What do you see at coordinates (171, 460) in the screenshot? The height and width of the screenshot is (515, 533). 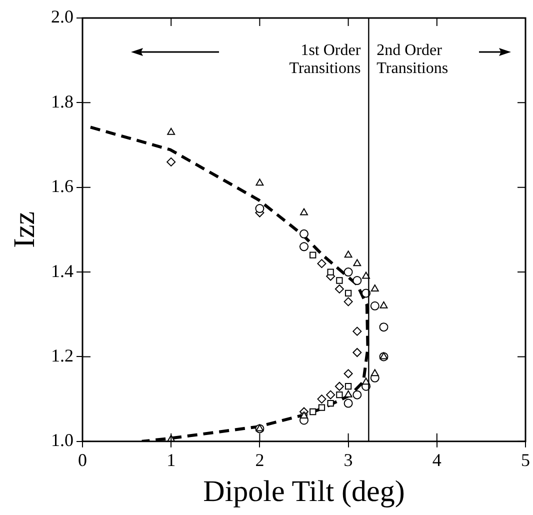 I see `x-tick-label: 1` at bounding box center [171, 460].